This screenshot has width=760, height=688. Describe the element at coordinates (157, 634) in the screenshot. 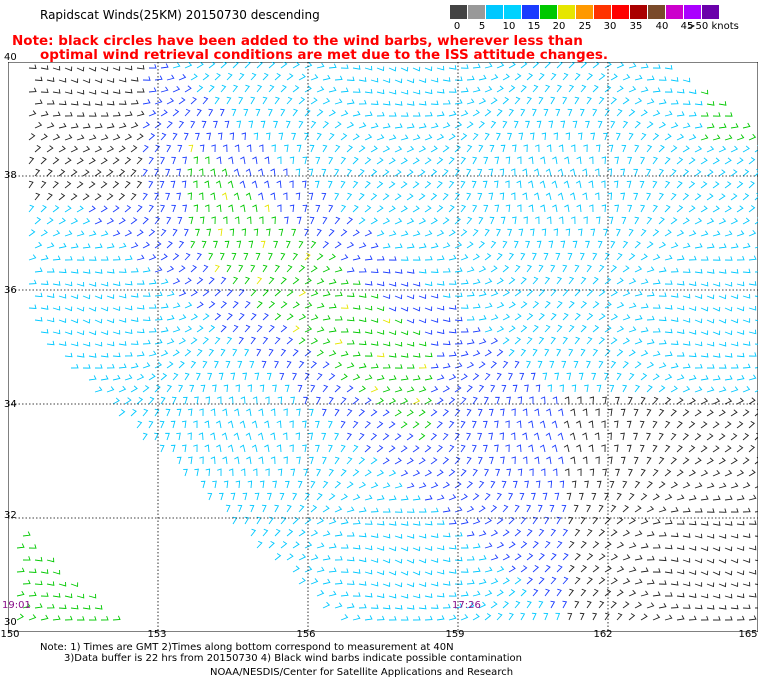

I see `lon-label-153: 153` at that location.